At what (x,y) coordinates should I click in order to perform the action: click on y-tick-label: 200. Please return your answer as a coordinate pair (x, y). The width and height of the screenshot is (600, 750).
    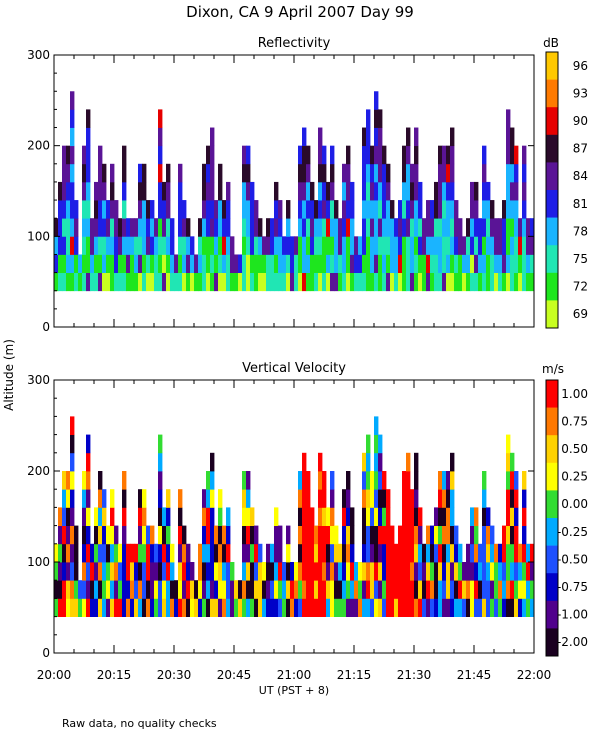
    Looking at the image, I should click on (38, 471).